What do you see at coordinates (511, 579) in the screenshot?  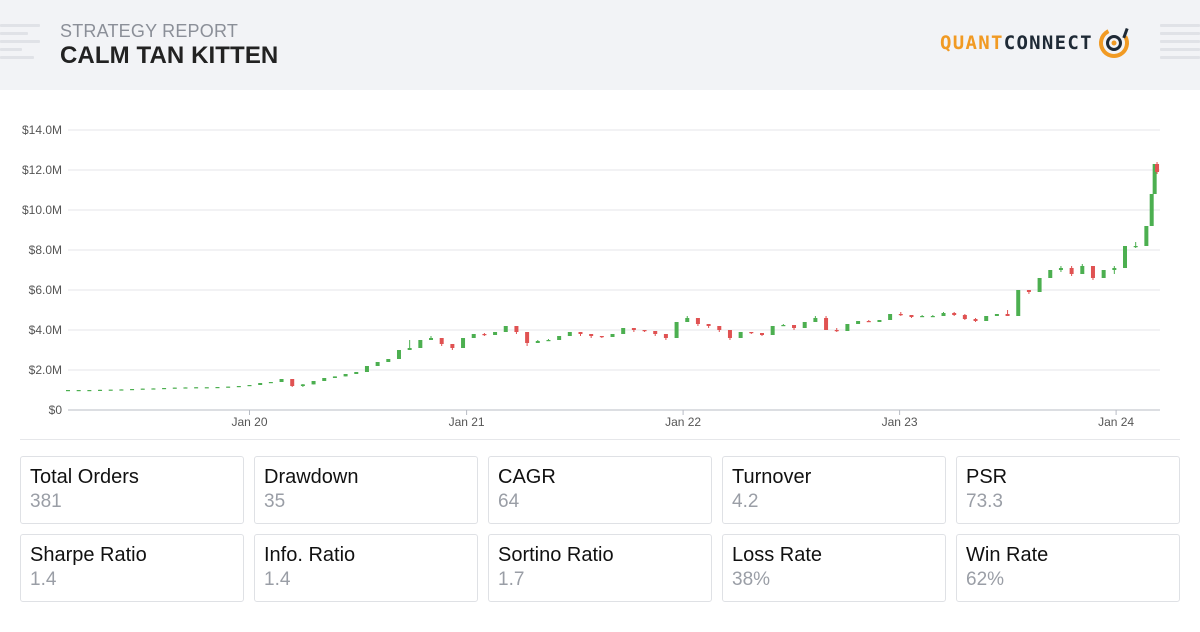 I see `metric-value: 1.7` at bounding box center [511, 579].